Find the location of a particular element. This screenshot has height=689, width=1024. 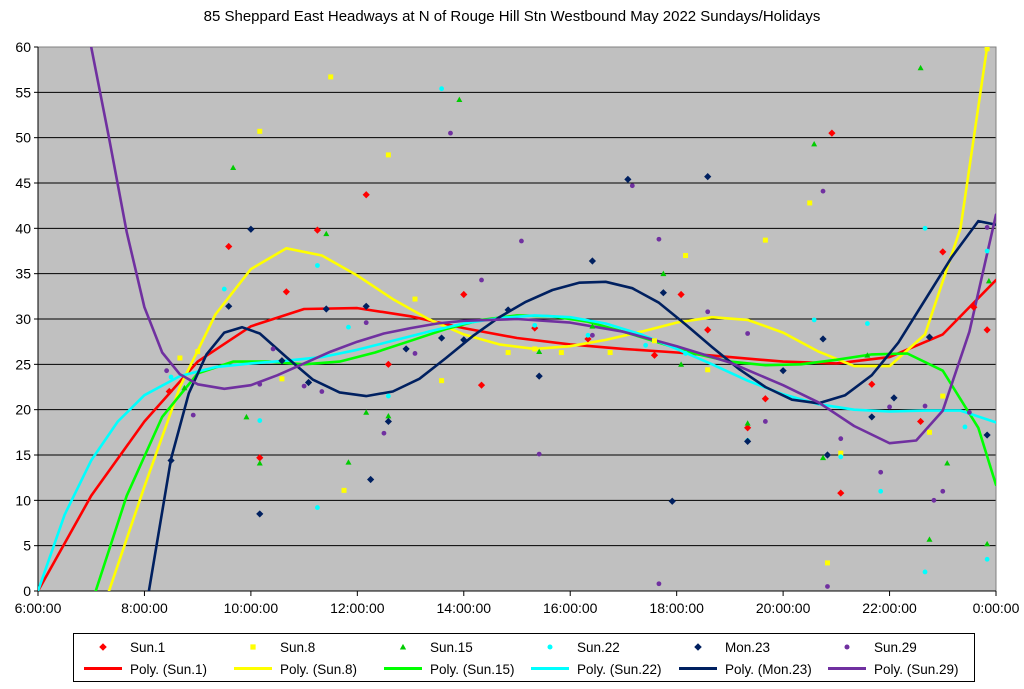

y-tick-label: 0 is located at coordinates (27, 591).